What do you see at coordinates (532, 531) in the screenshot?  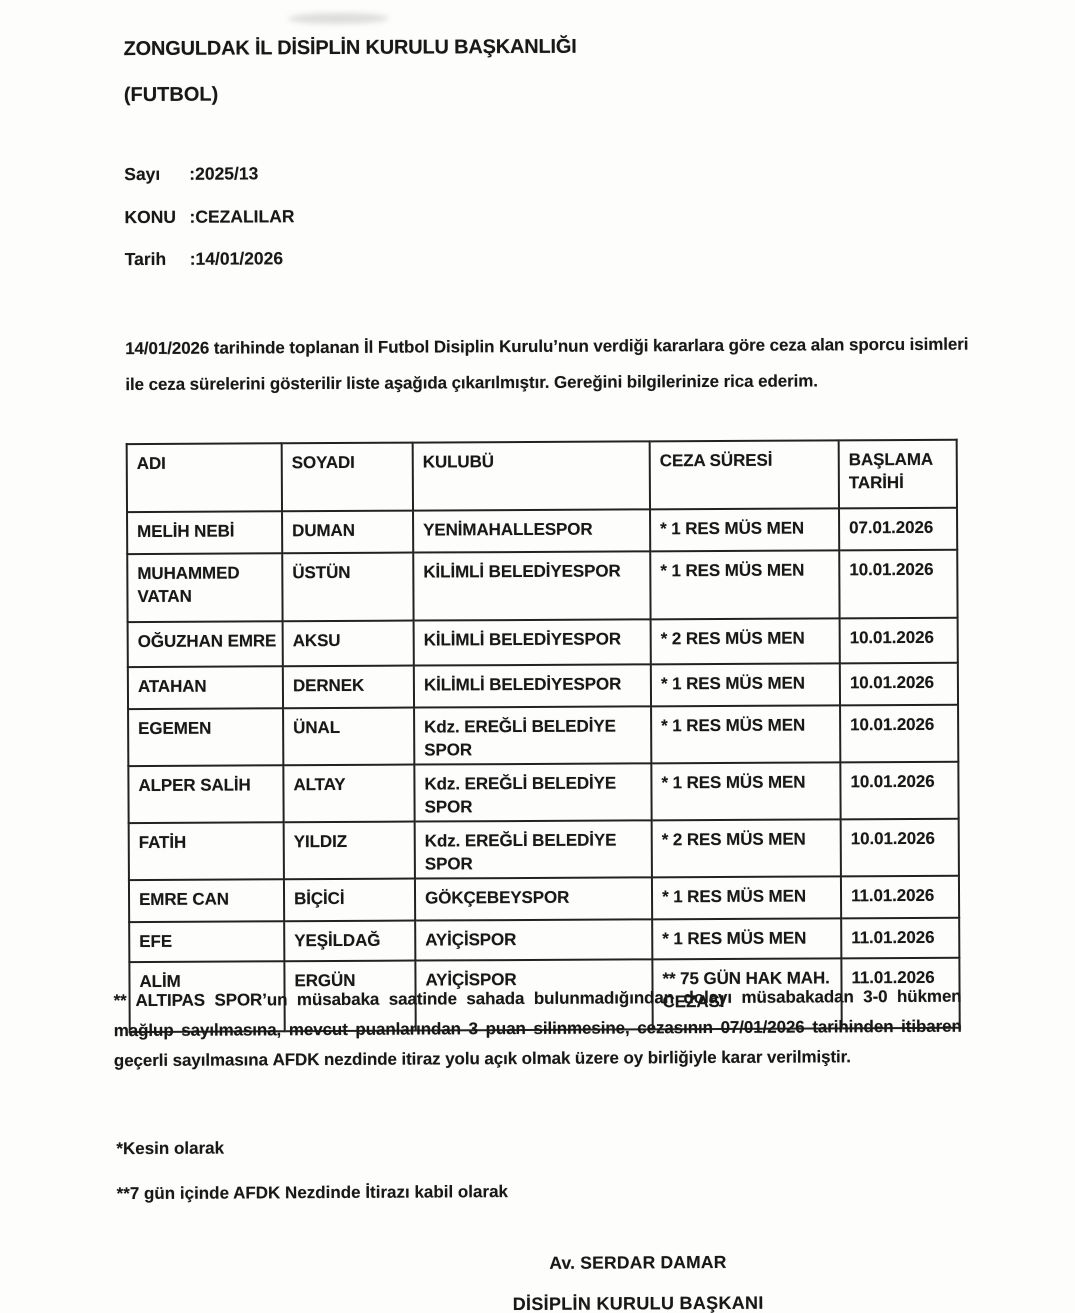 I see `table-cell: YENİMAHALLESPOR` at bounding box center [532, 531].